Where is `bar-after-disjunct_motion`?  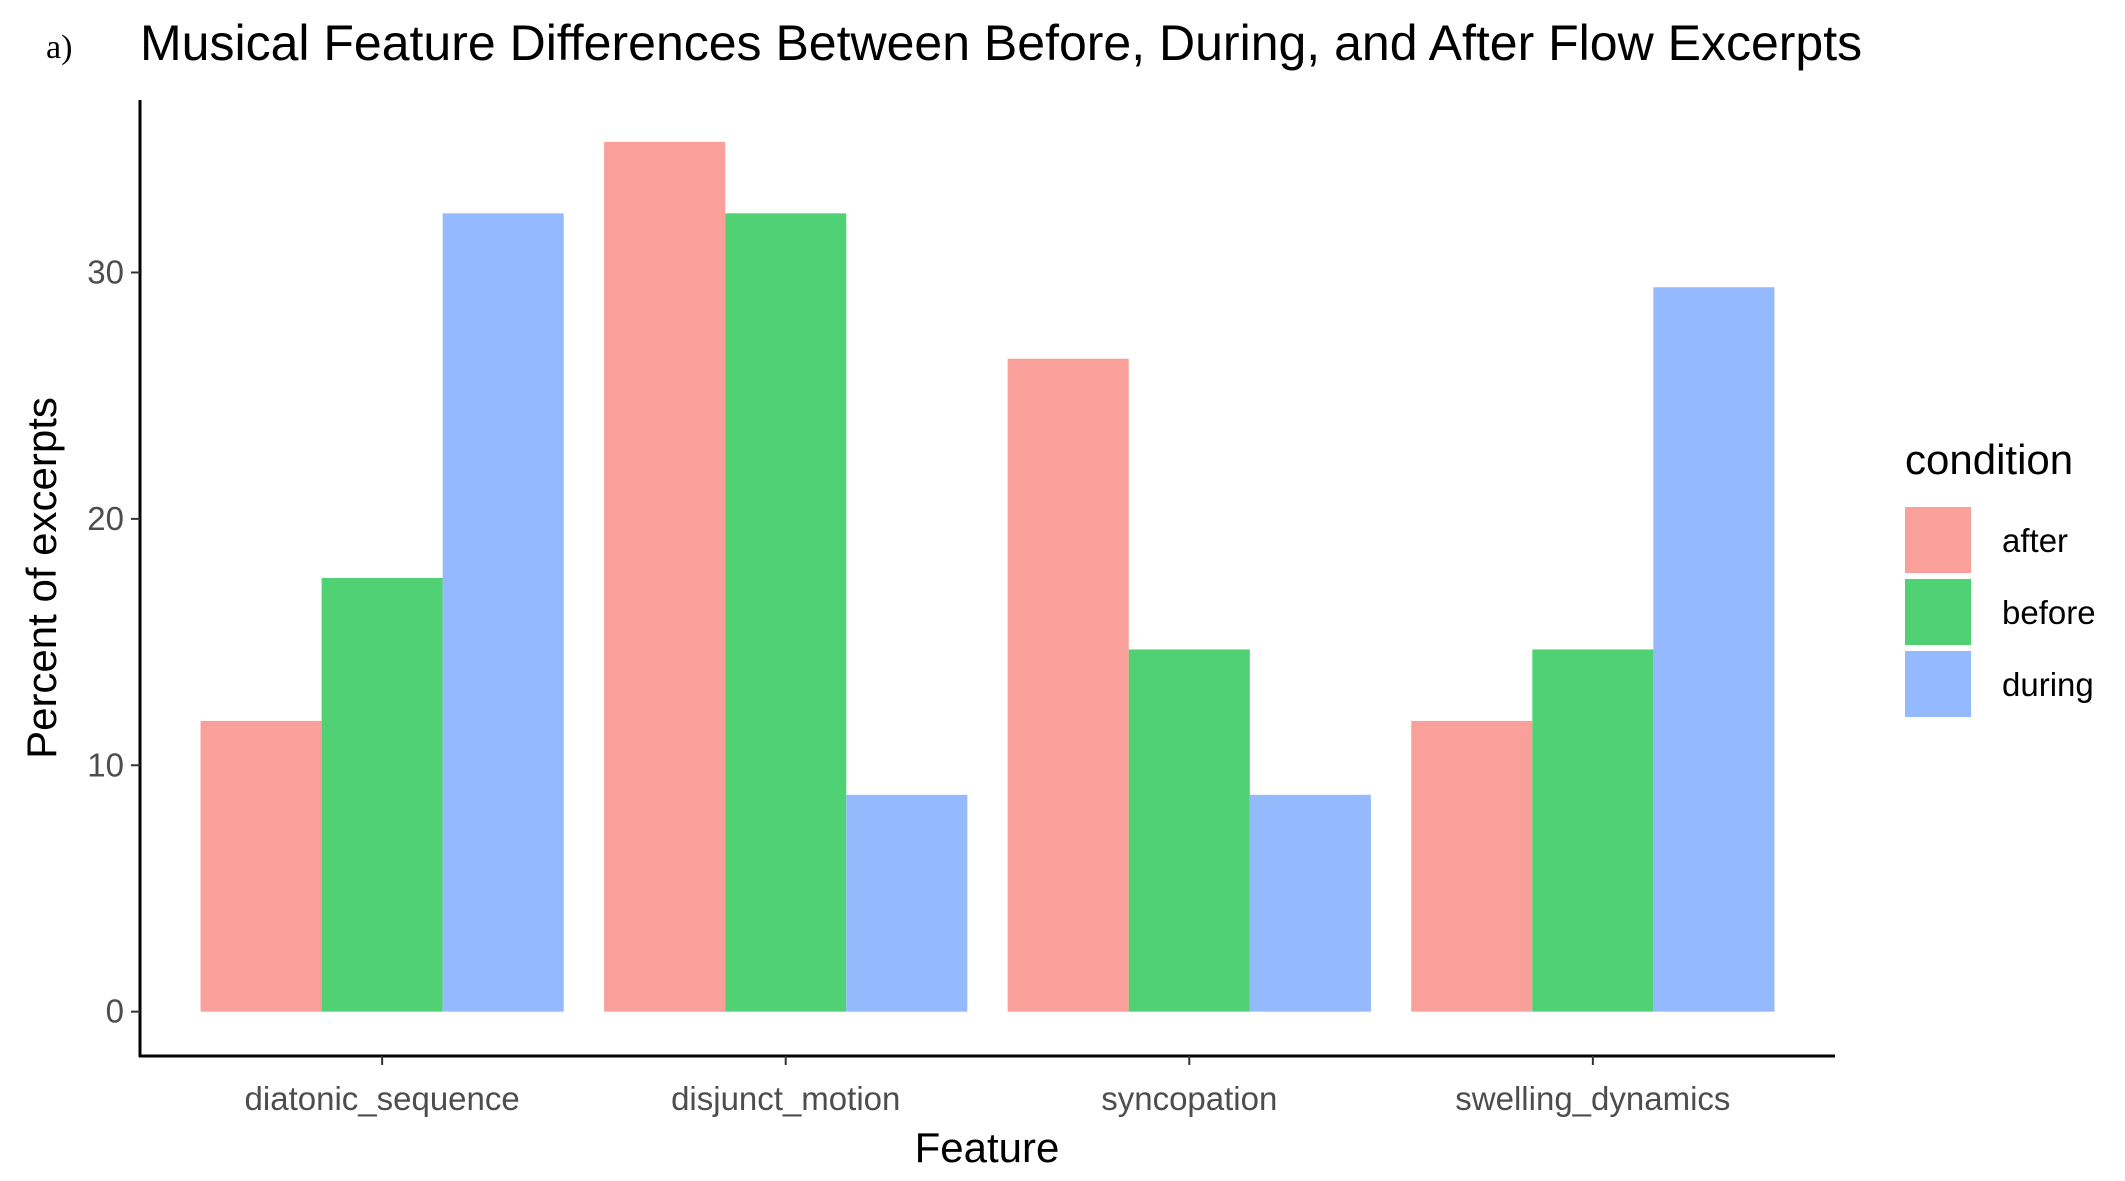 bar-after-disjunct_motion is located at coordinates (665, 576).